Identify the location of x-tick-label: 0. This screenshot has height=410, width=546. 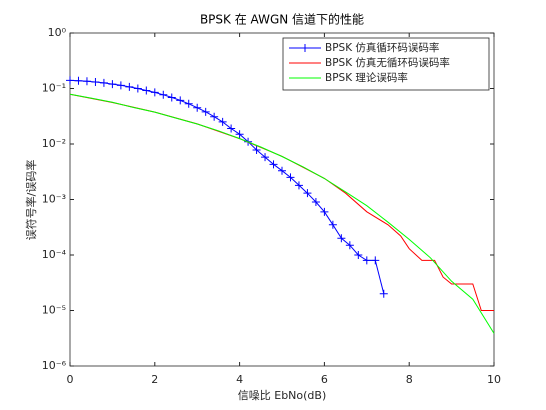
(70, 379).